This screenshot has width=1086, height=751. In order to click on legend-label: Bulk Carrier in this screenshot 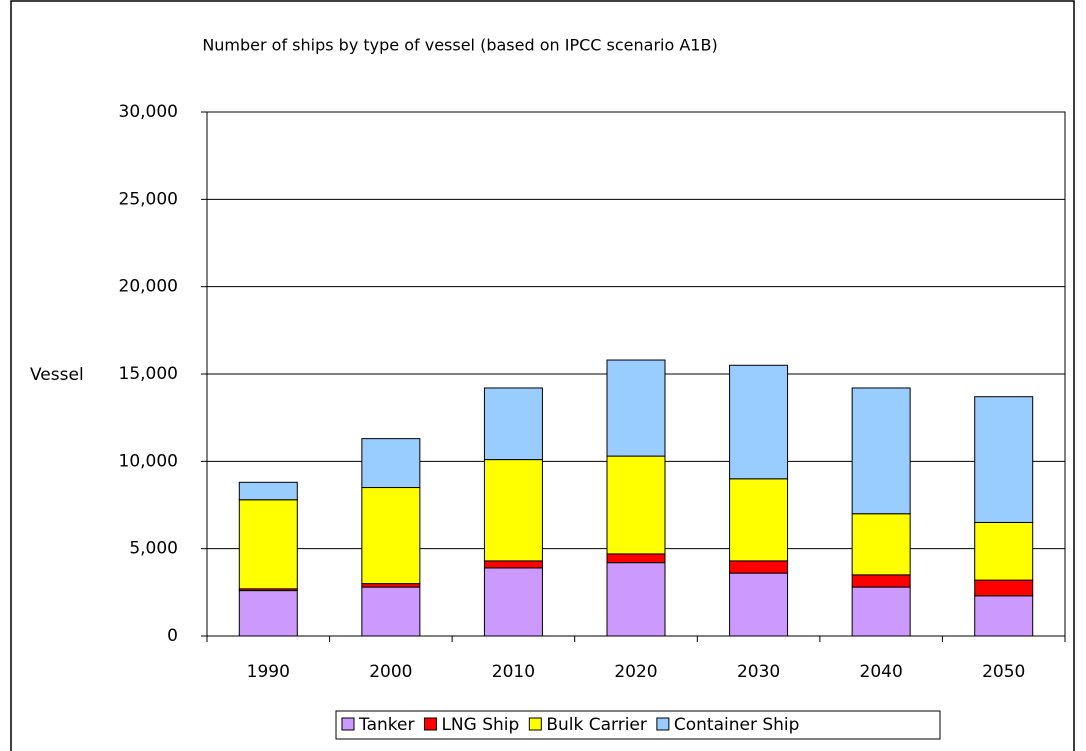, I will do `click(596, 725)`.